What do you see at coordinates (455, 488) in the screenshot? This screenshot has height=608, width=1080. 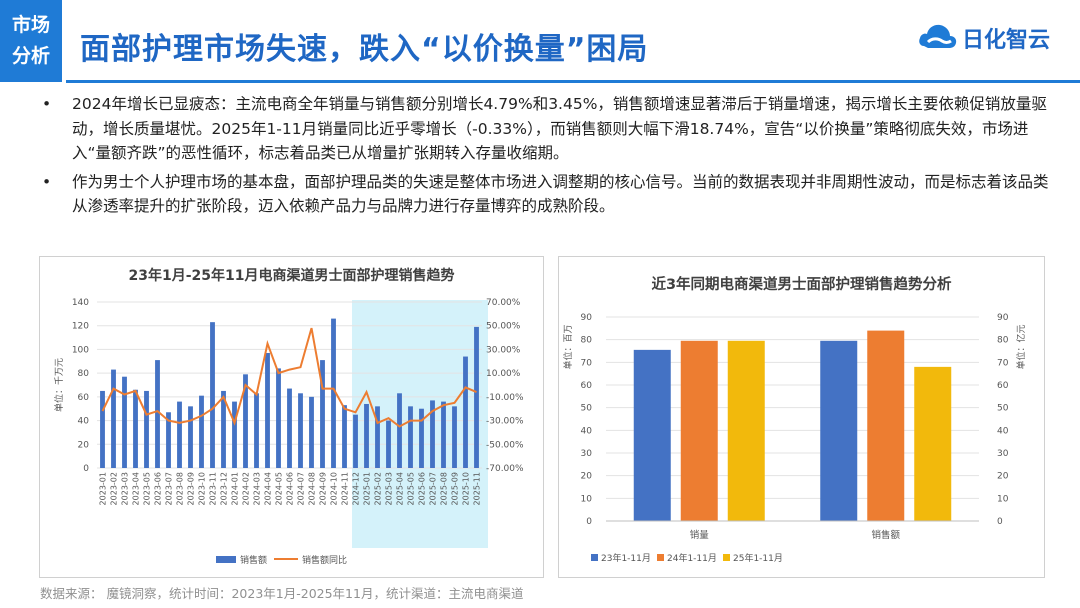 I see `x-tick-label: 2025-09` at bounding box center [455, 488].